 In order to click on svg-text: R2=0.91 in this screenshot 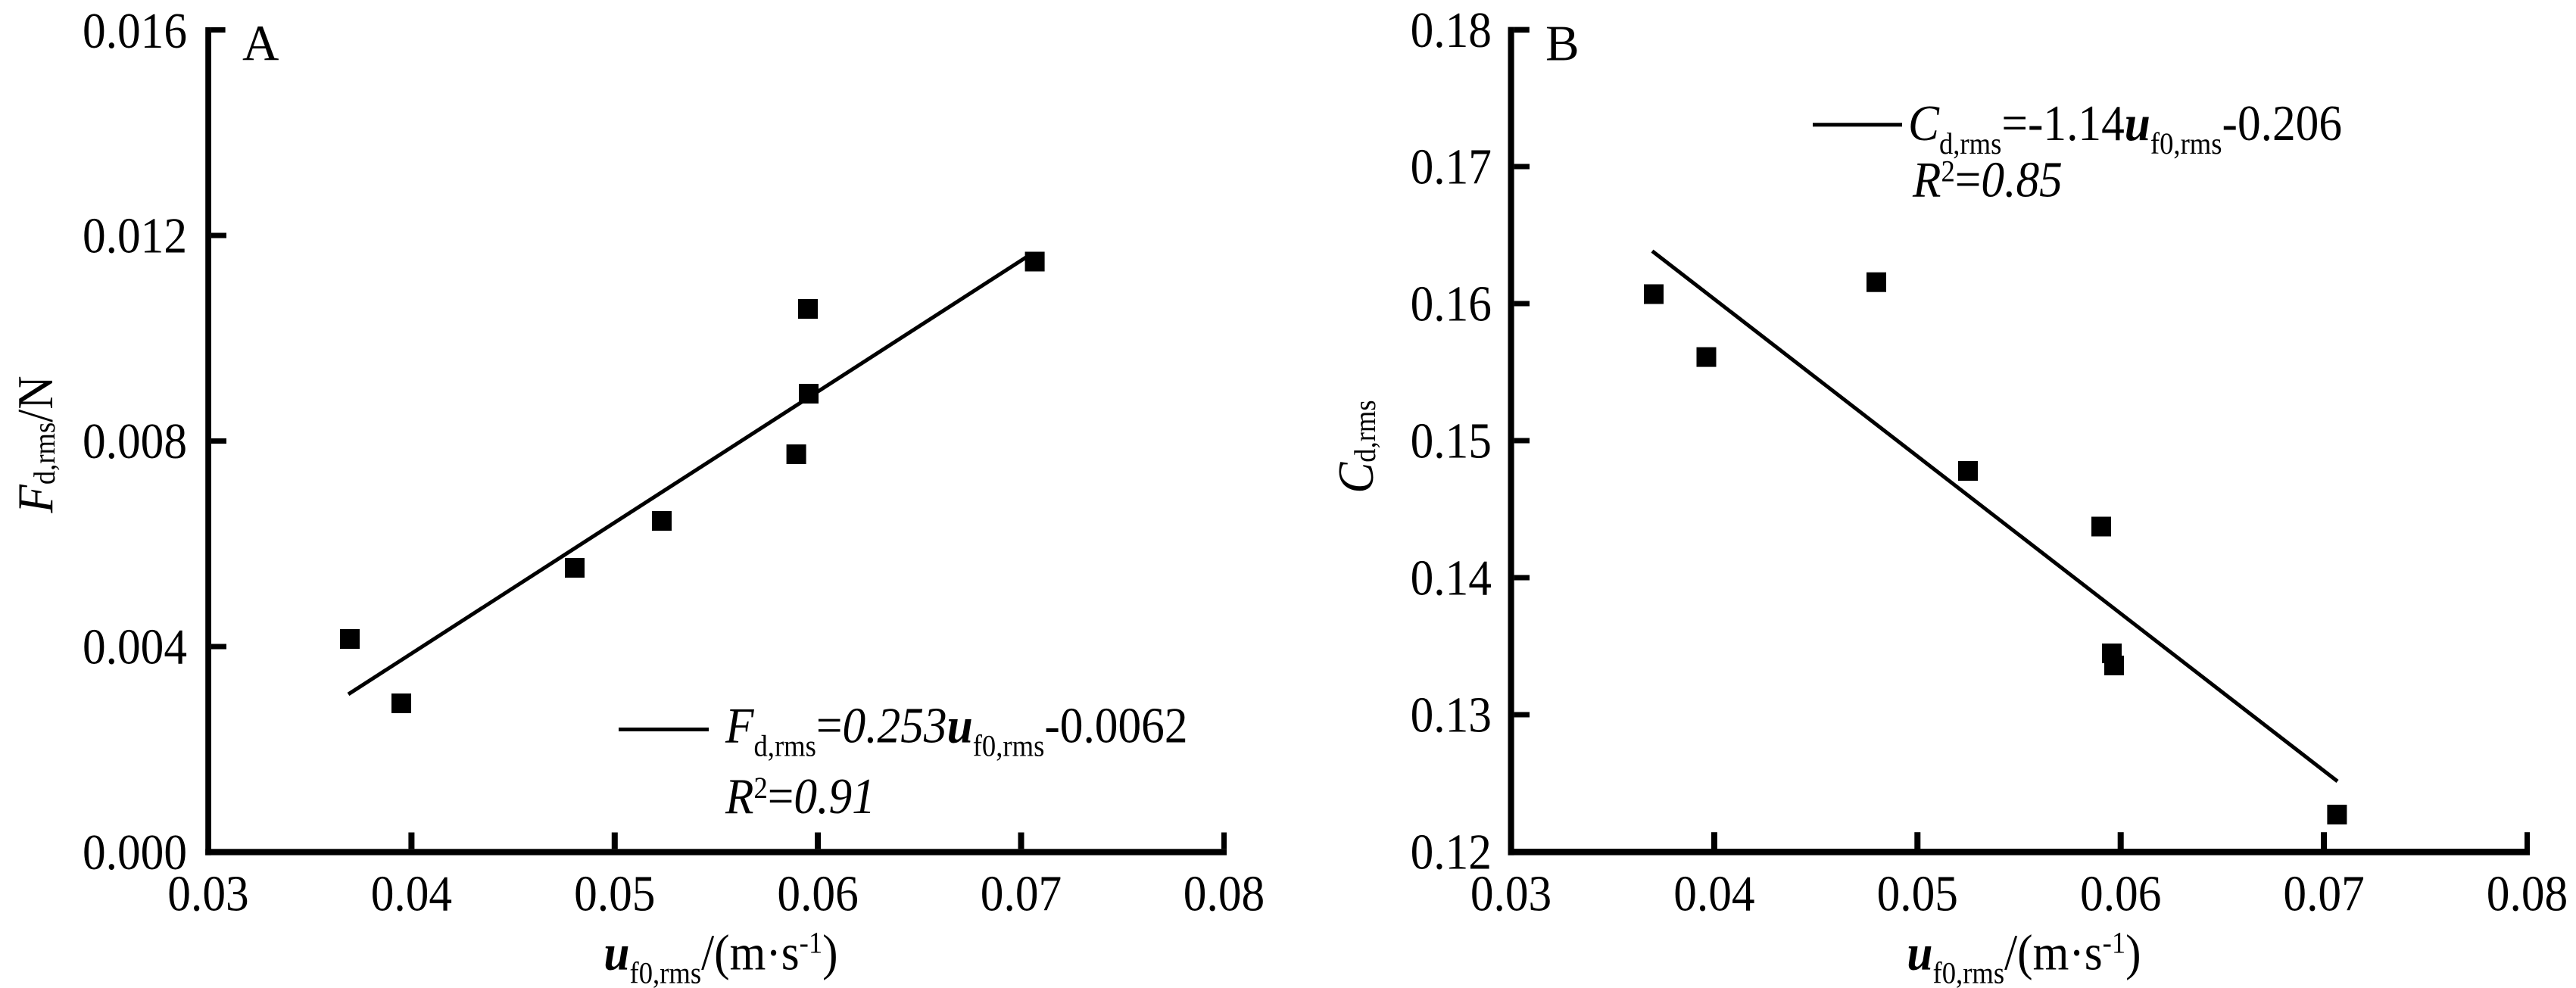, I will do `click(800, 796)`.